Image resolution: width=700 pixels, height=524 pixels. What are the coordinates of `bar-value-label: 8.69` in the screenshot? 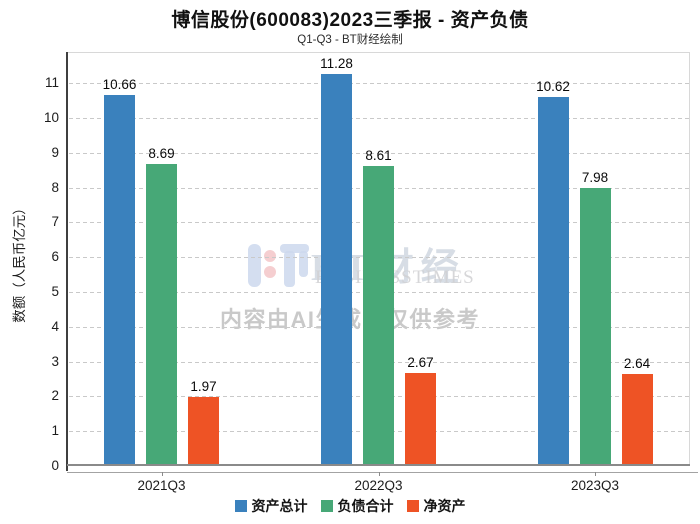 It's located at (161, 153).